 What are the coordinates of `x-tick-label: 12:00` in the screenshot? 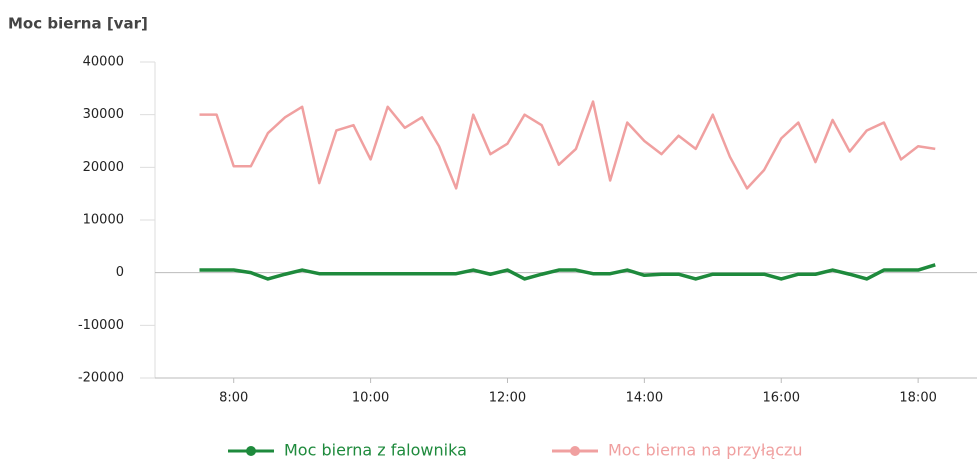 It's located at (507, 398).